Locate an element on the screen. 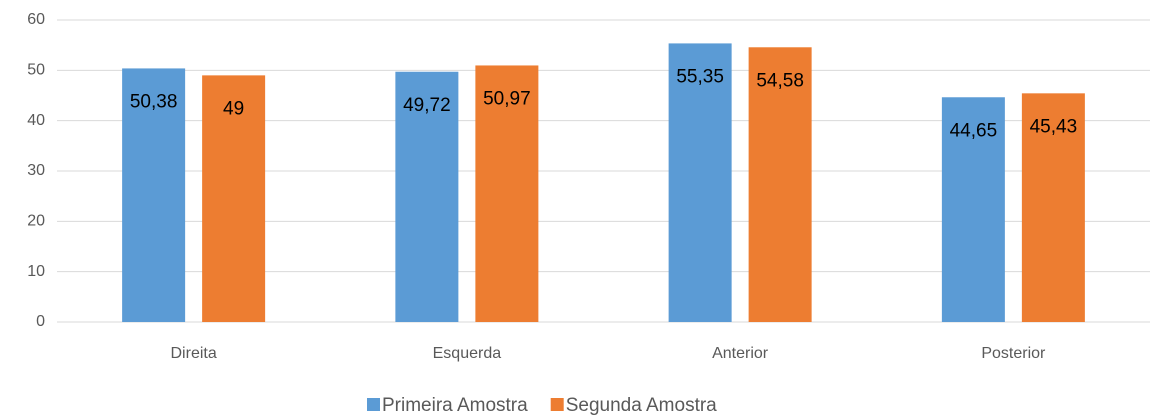  value-label: 49,72 is located at coordinates (427, 105).